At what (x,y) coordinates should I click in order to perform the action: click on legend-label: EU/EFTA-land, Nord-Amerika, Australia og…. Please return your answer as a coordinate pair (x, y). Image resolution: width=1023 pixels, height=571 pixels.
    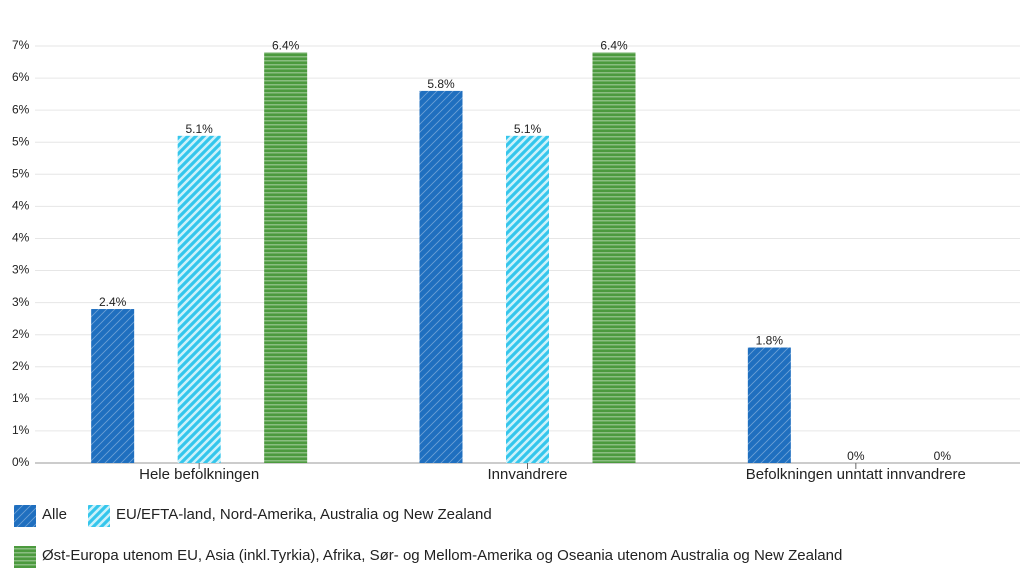
    Looking at the image, I should click on (304, 514).